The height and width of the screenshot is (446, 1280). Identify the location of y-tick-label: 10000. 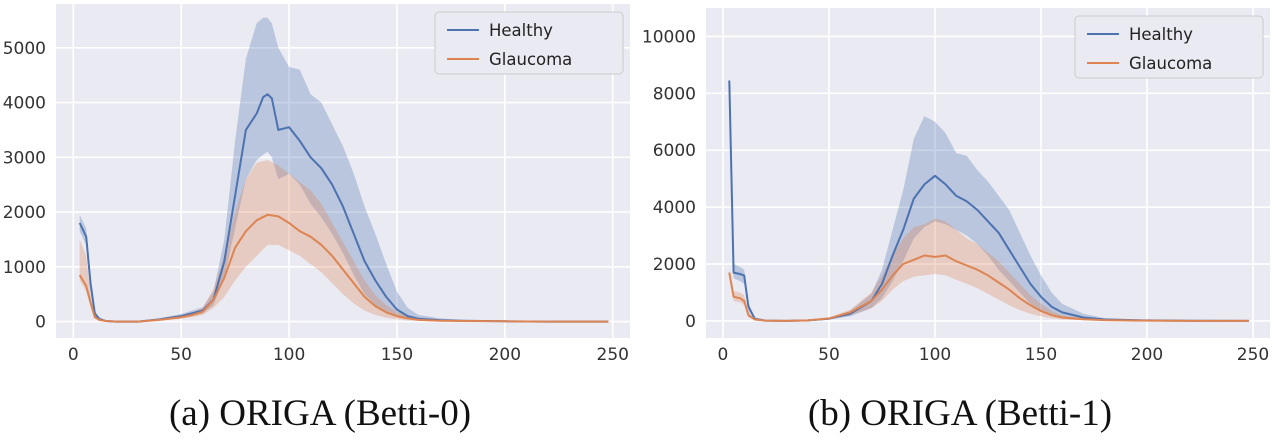
(669, 37).